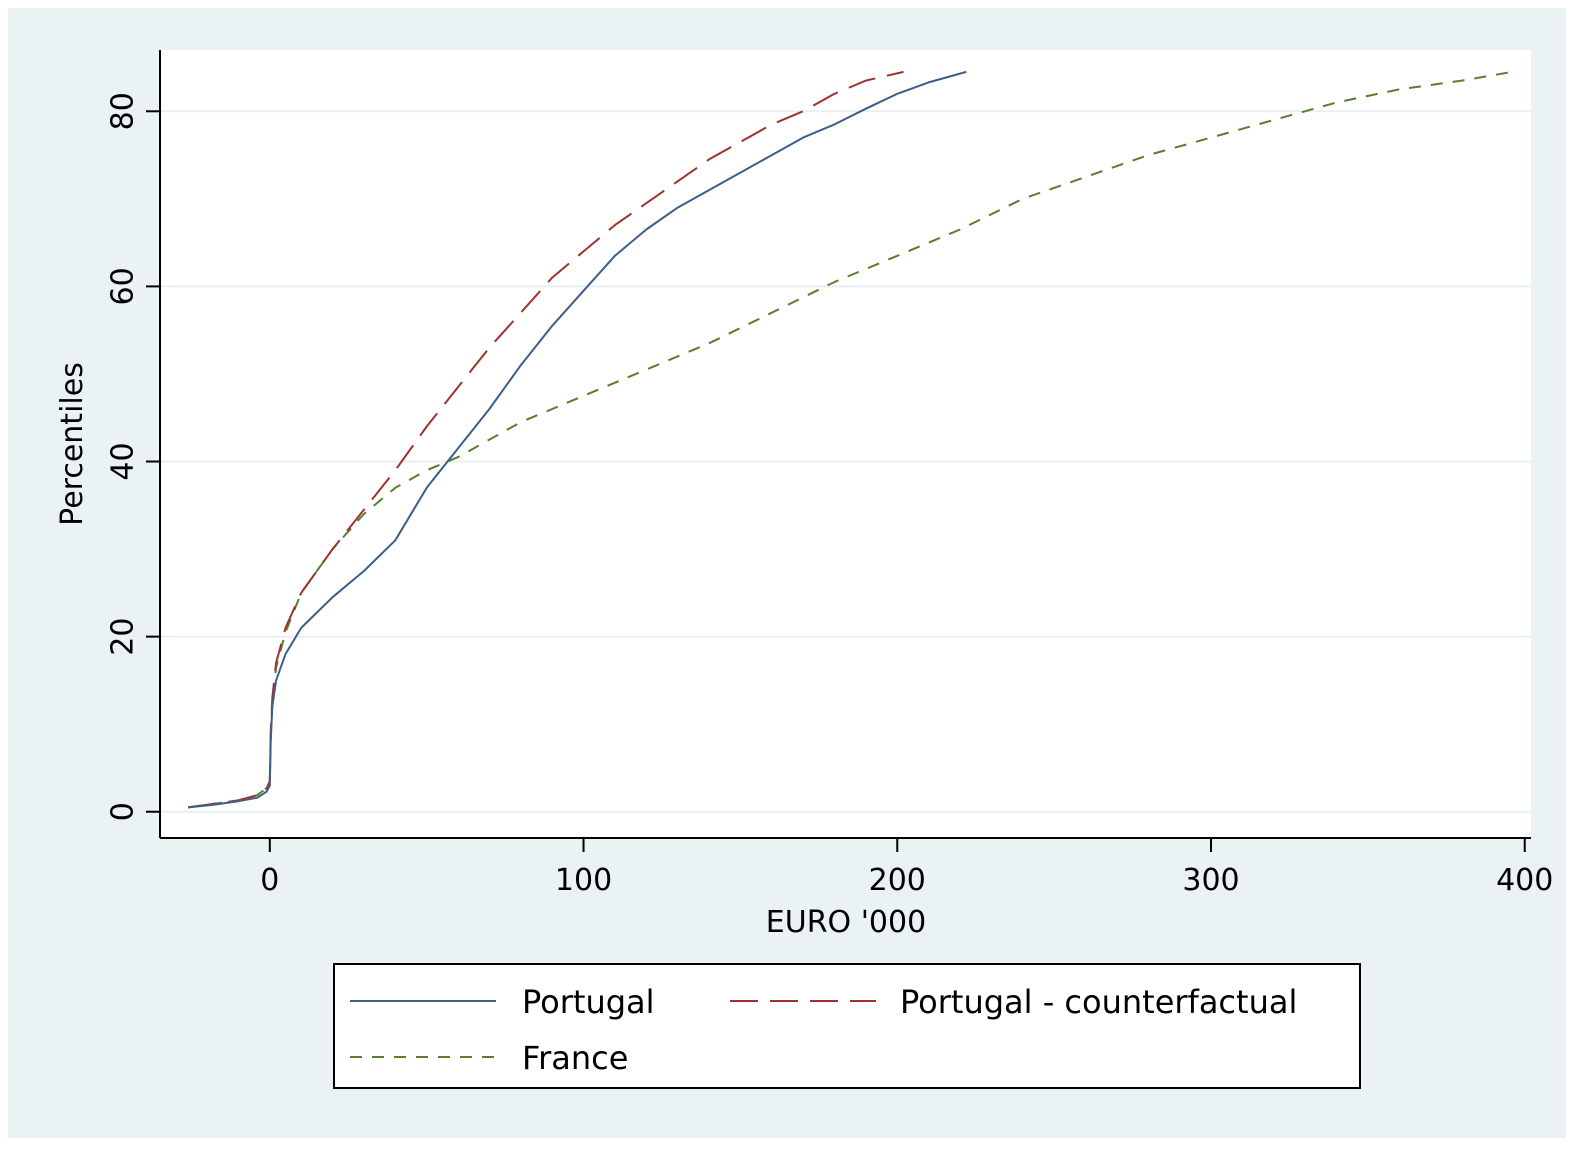  What do you see at coordinates (588, 1002) in the screenshot?
I see `legend-label-portugal: Portugal` at bounding box center [588, 1002].